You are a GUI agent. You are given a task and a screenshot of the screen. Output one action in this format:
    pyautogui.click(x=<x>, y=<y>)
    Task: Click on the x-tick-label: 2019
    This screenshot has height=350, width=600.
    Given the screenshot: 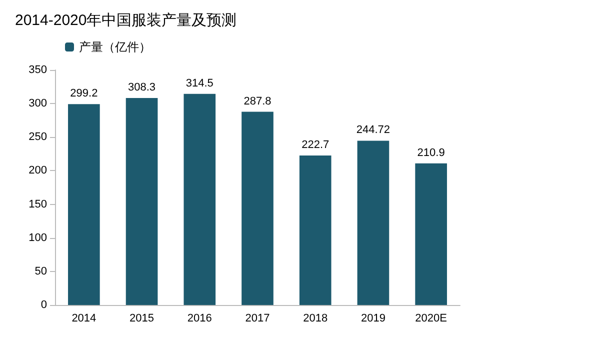 What is the action you would take?
    pyautogui.click(x=373, y=318)
    